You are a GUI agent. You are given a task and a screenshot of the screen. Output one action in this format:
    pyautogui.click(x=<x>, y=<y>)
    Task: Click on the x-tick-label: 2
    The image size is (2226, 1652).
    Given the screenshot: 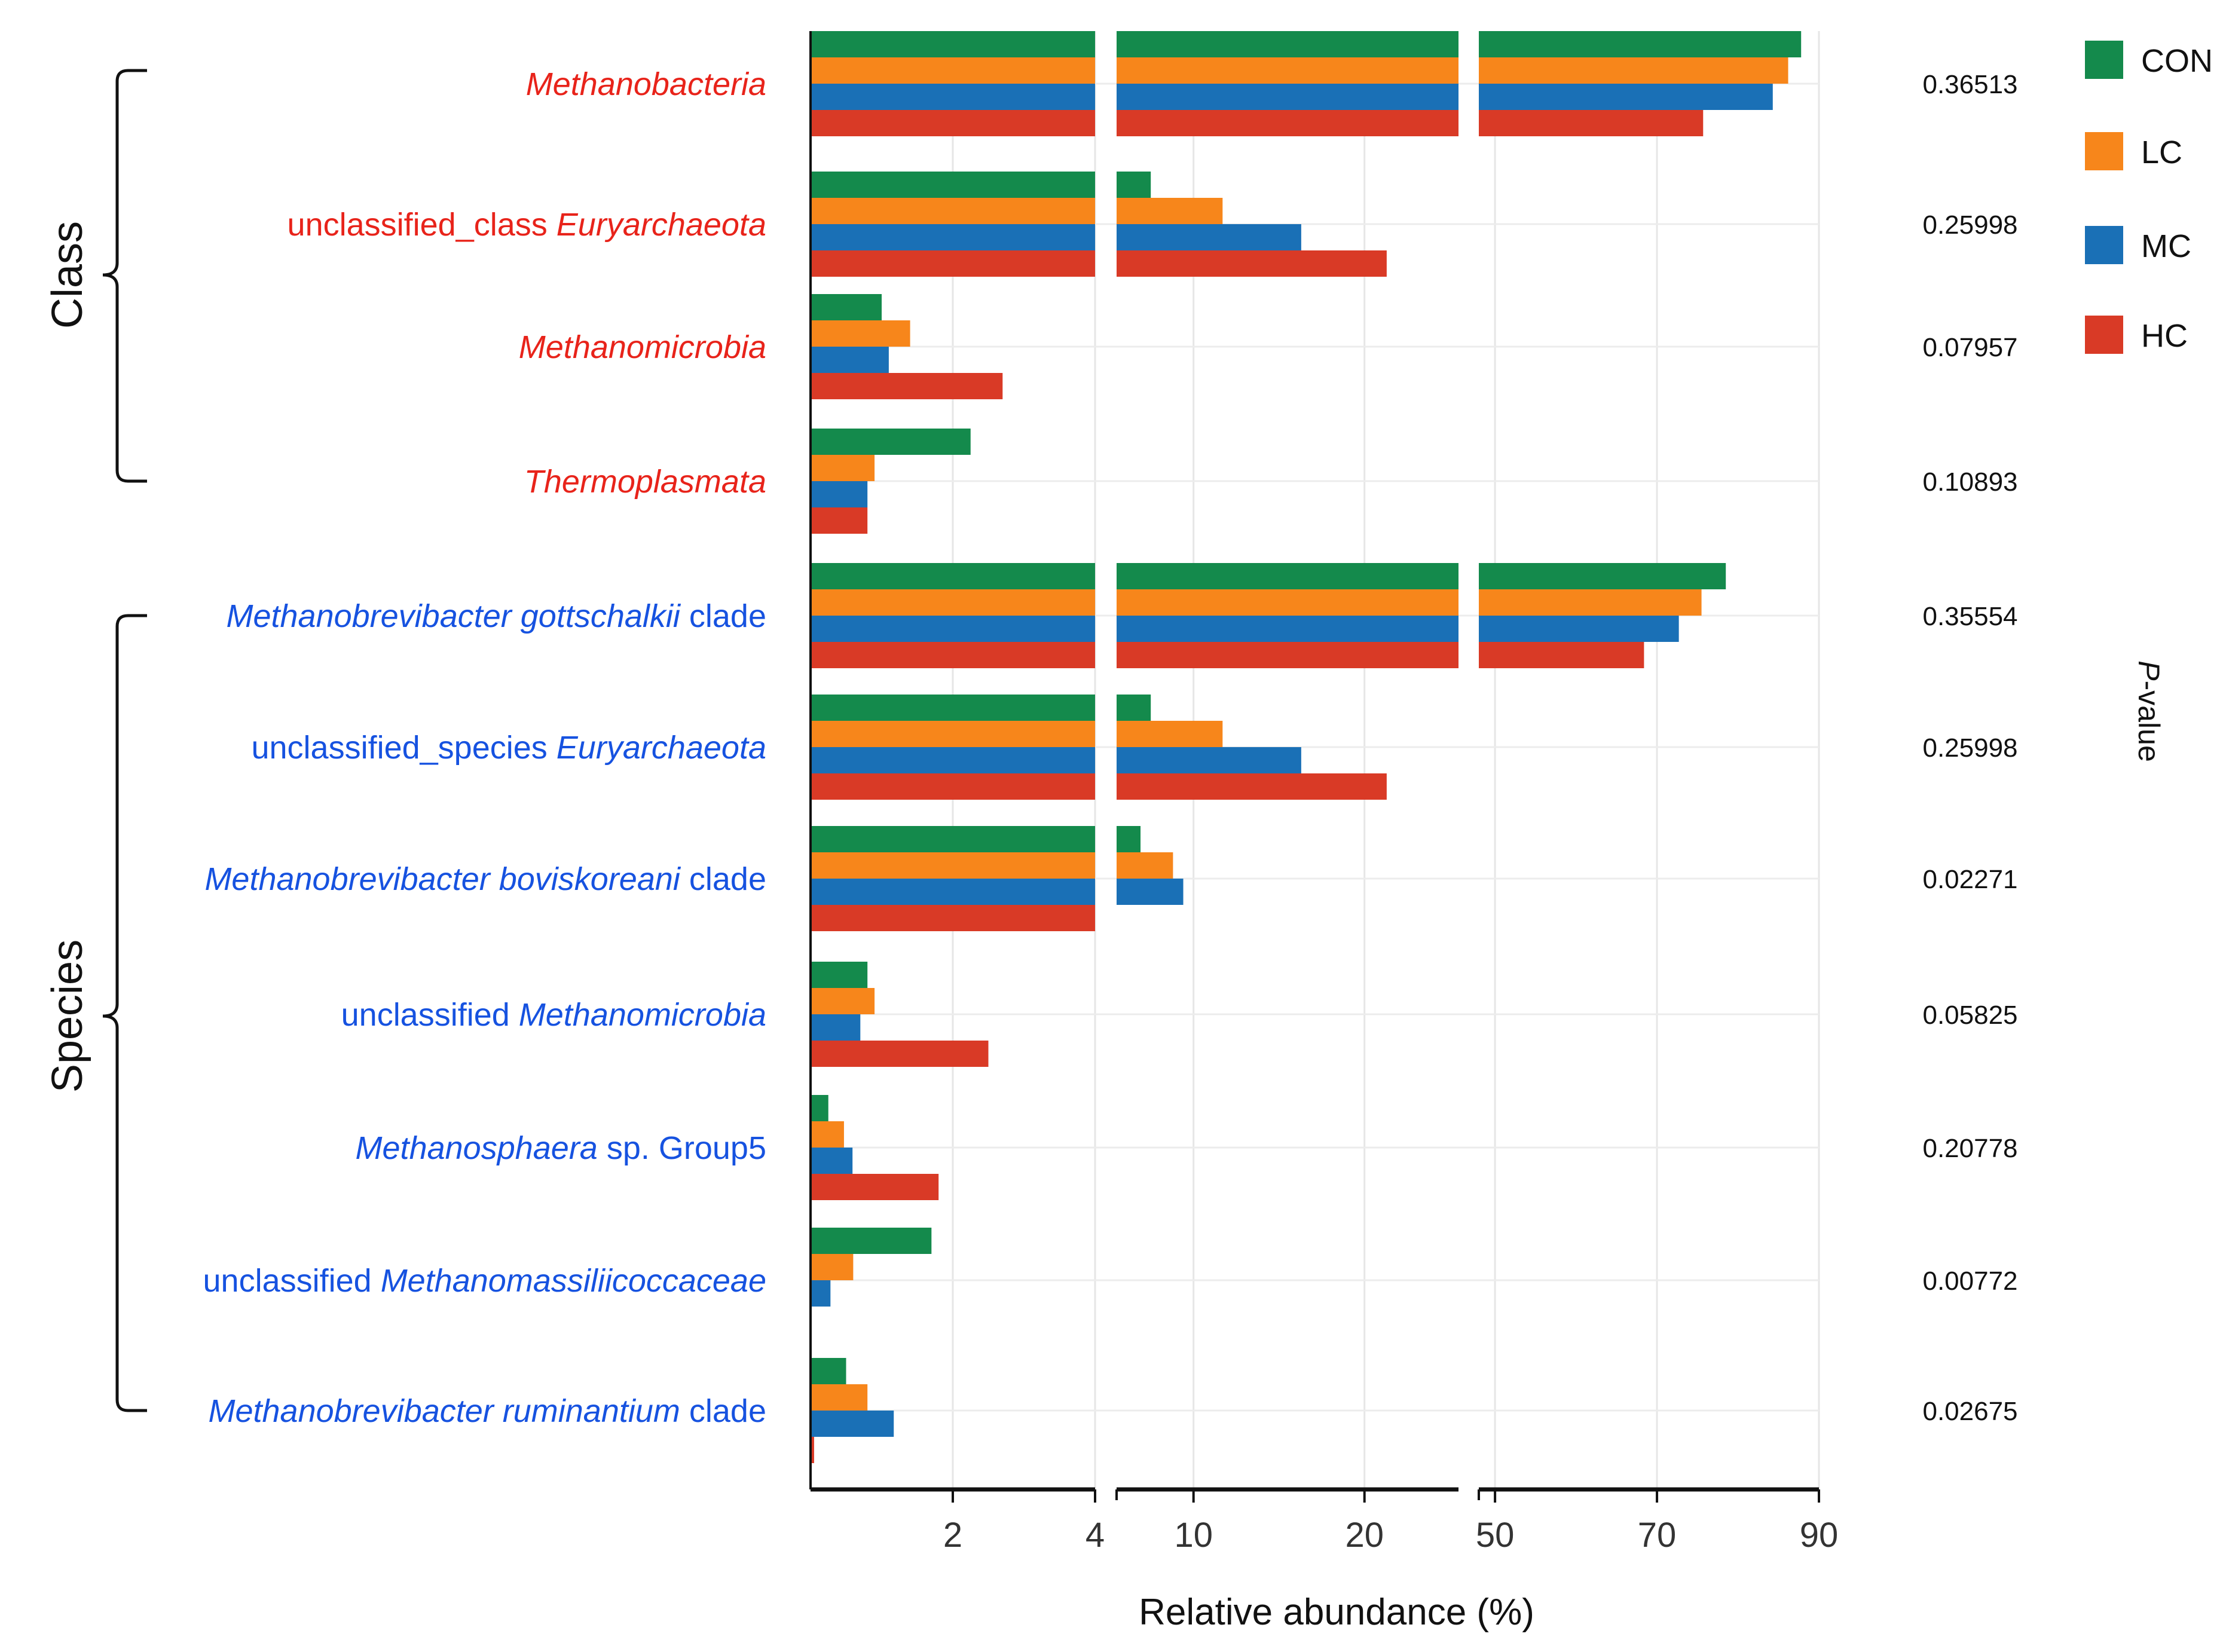 What is the action you would take?
    pyautogui.click(x=953, y=1535)
    